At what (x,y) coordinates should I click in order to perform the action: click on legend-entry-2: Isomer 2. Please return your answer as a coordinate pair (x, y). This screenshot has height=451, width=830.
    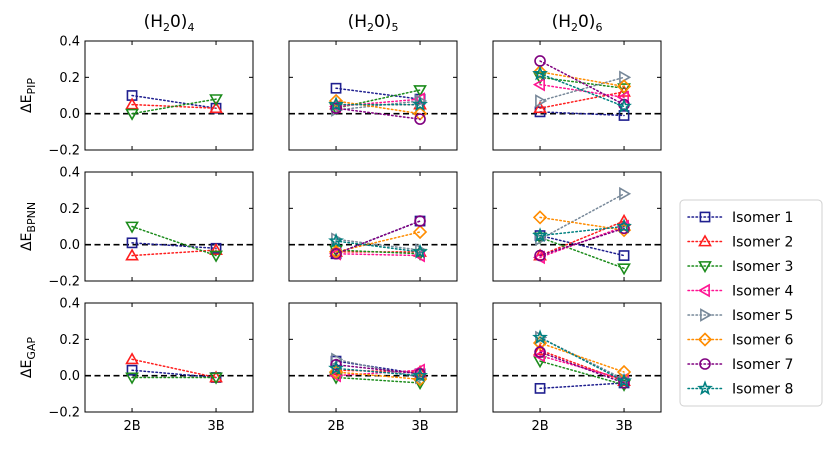
    Looking at the image, I should click on (740, 242).